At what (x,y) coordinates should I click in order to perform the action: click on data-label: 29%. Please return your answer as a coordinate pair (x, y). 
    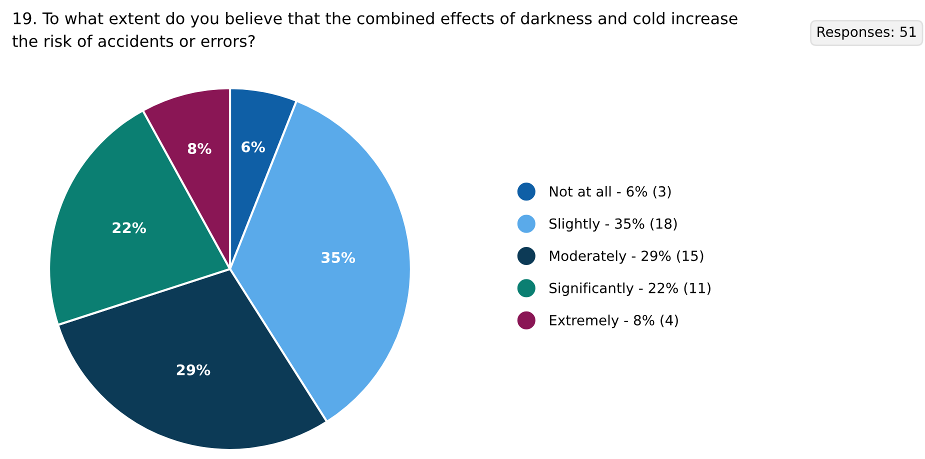
    Looking at the image, I should click on (193, 370).